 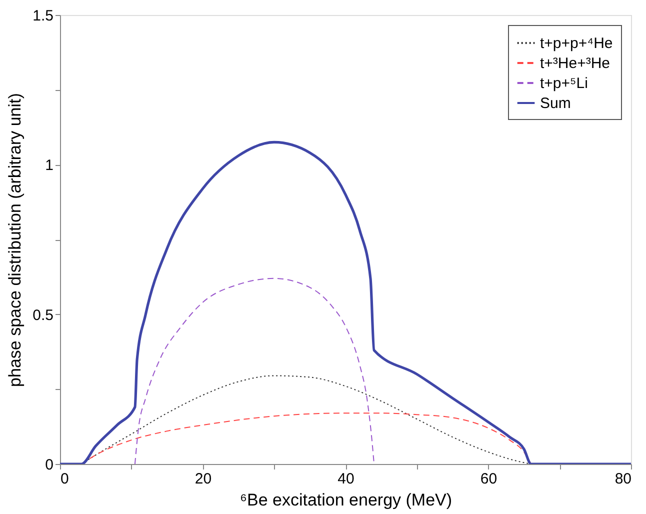 I want to click on legend-label: t+³He+³He, so click(x=575, y=63).